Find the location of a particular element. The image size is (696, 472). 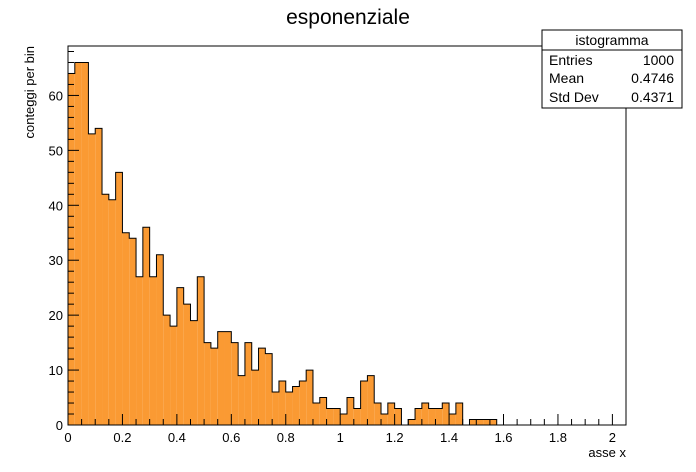

stats-box-frame is located at coordinates (612, 69).